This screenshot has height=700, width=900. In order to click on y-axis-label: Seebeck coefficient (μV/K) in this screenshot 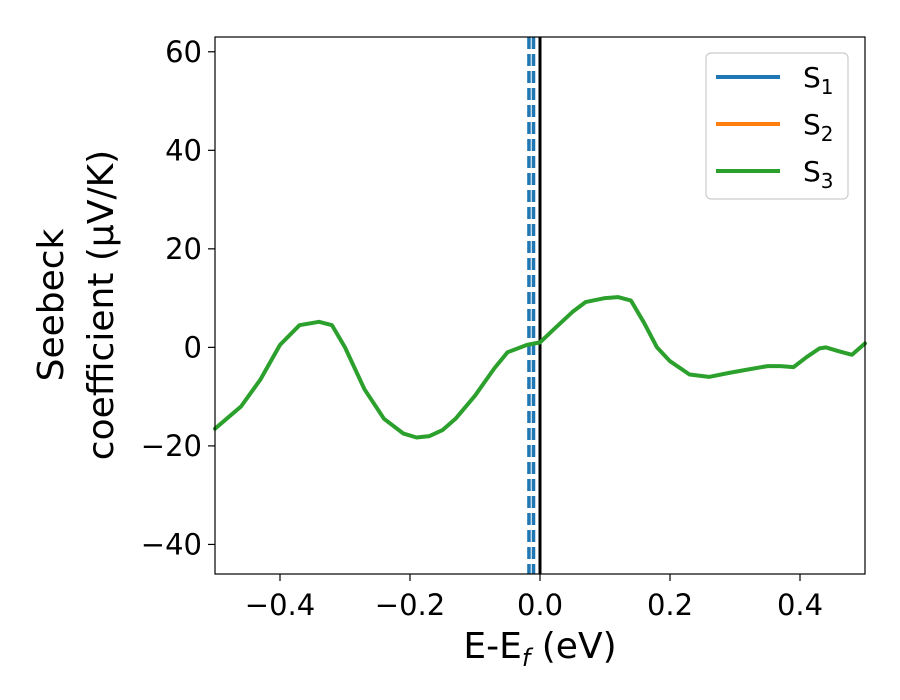, I will do `click(76, 305)`.